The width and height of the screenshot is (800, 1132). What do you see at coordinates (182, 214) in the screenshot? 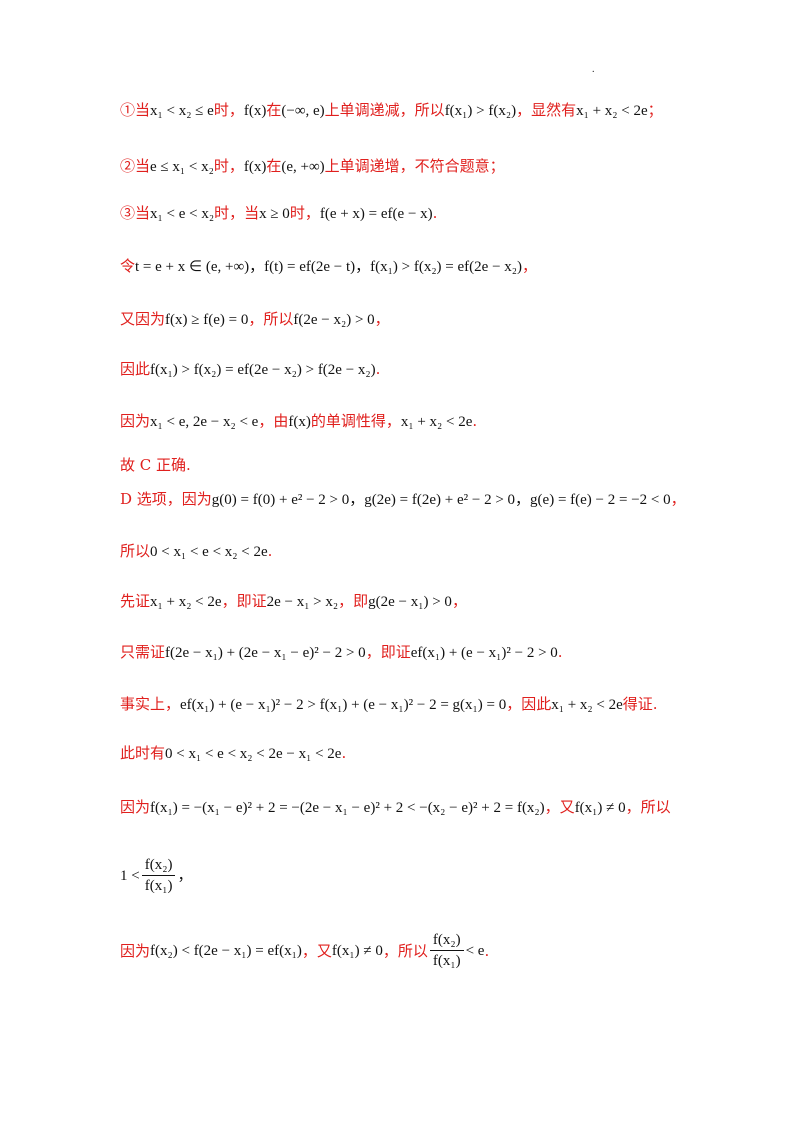
I see `formula: x₁ < e < x₂` at bounding box center [182, 214].